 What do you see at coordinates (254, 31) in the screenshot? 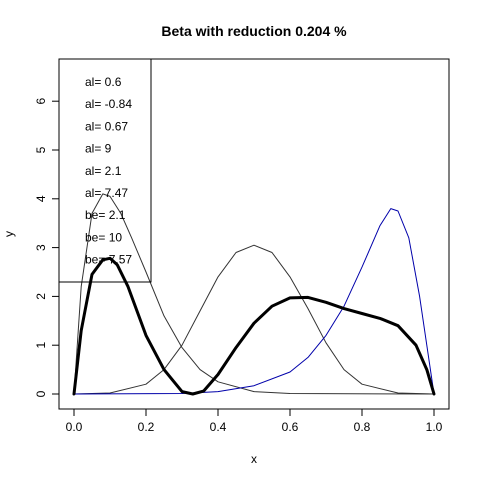
I see `chart-title: Beta with reduction 0.204 %` at bounding box center [254, 31].